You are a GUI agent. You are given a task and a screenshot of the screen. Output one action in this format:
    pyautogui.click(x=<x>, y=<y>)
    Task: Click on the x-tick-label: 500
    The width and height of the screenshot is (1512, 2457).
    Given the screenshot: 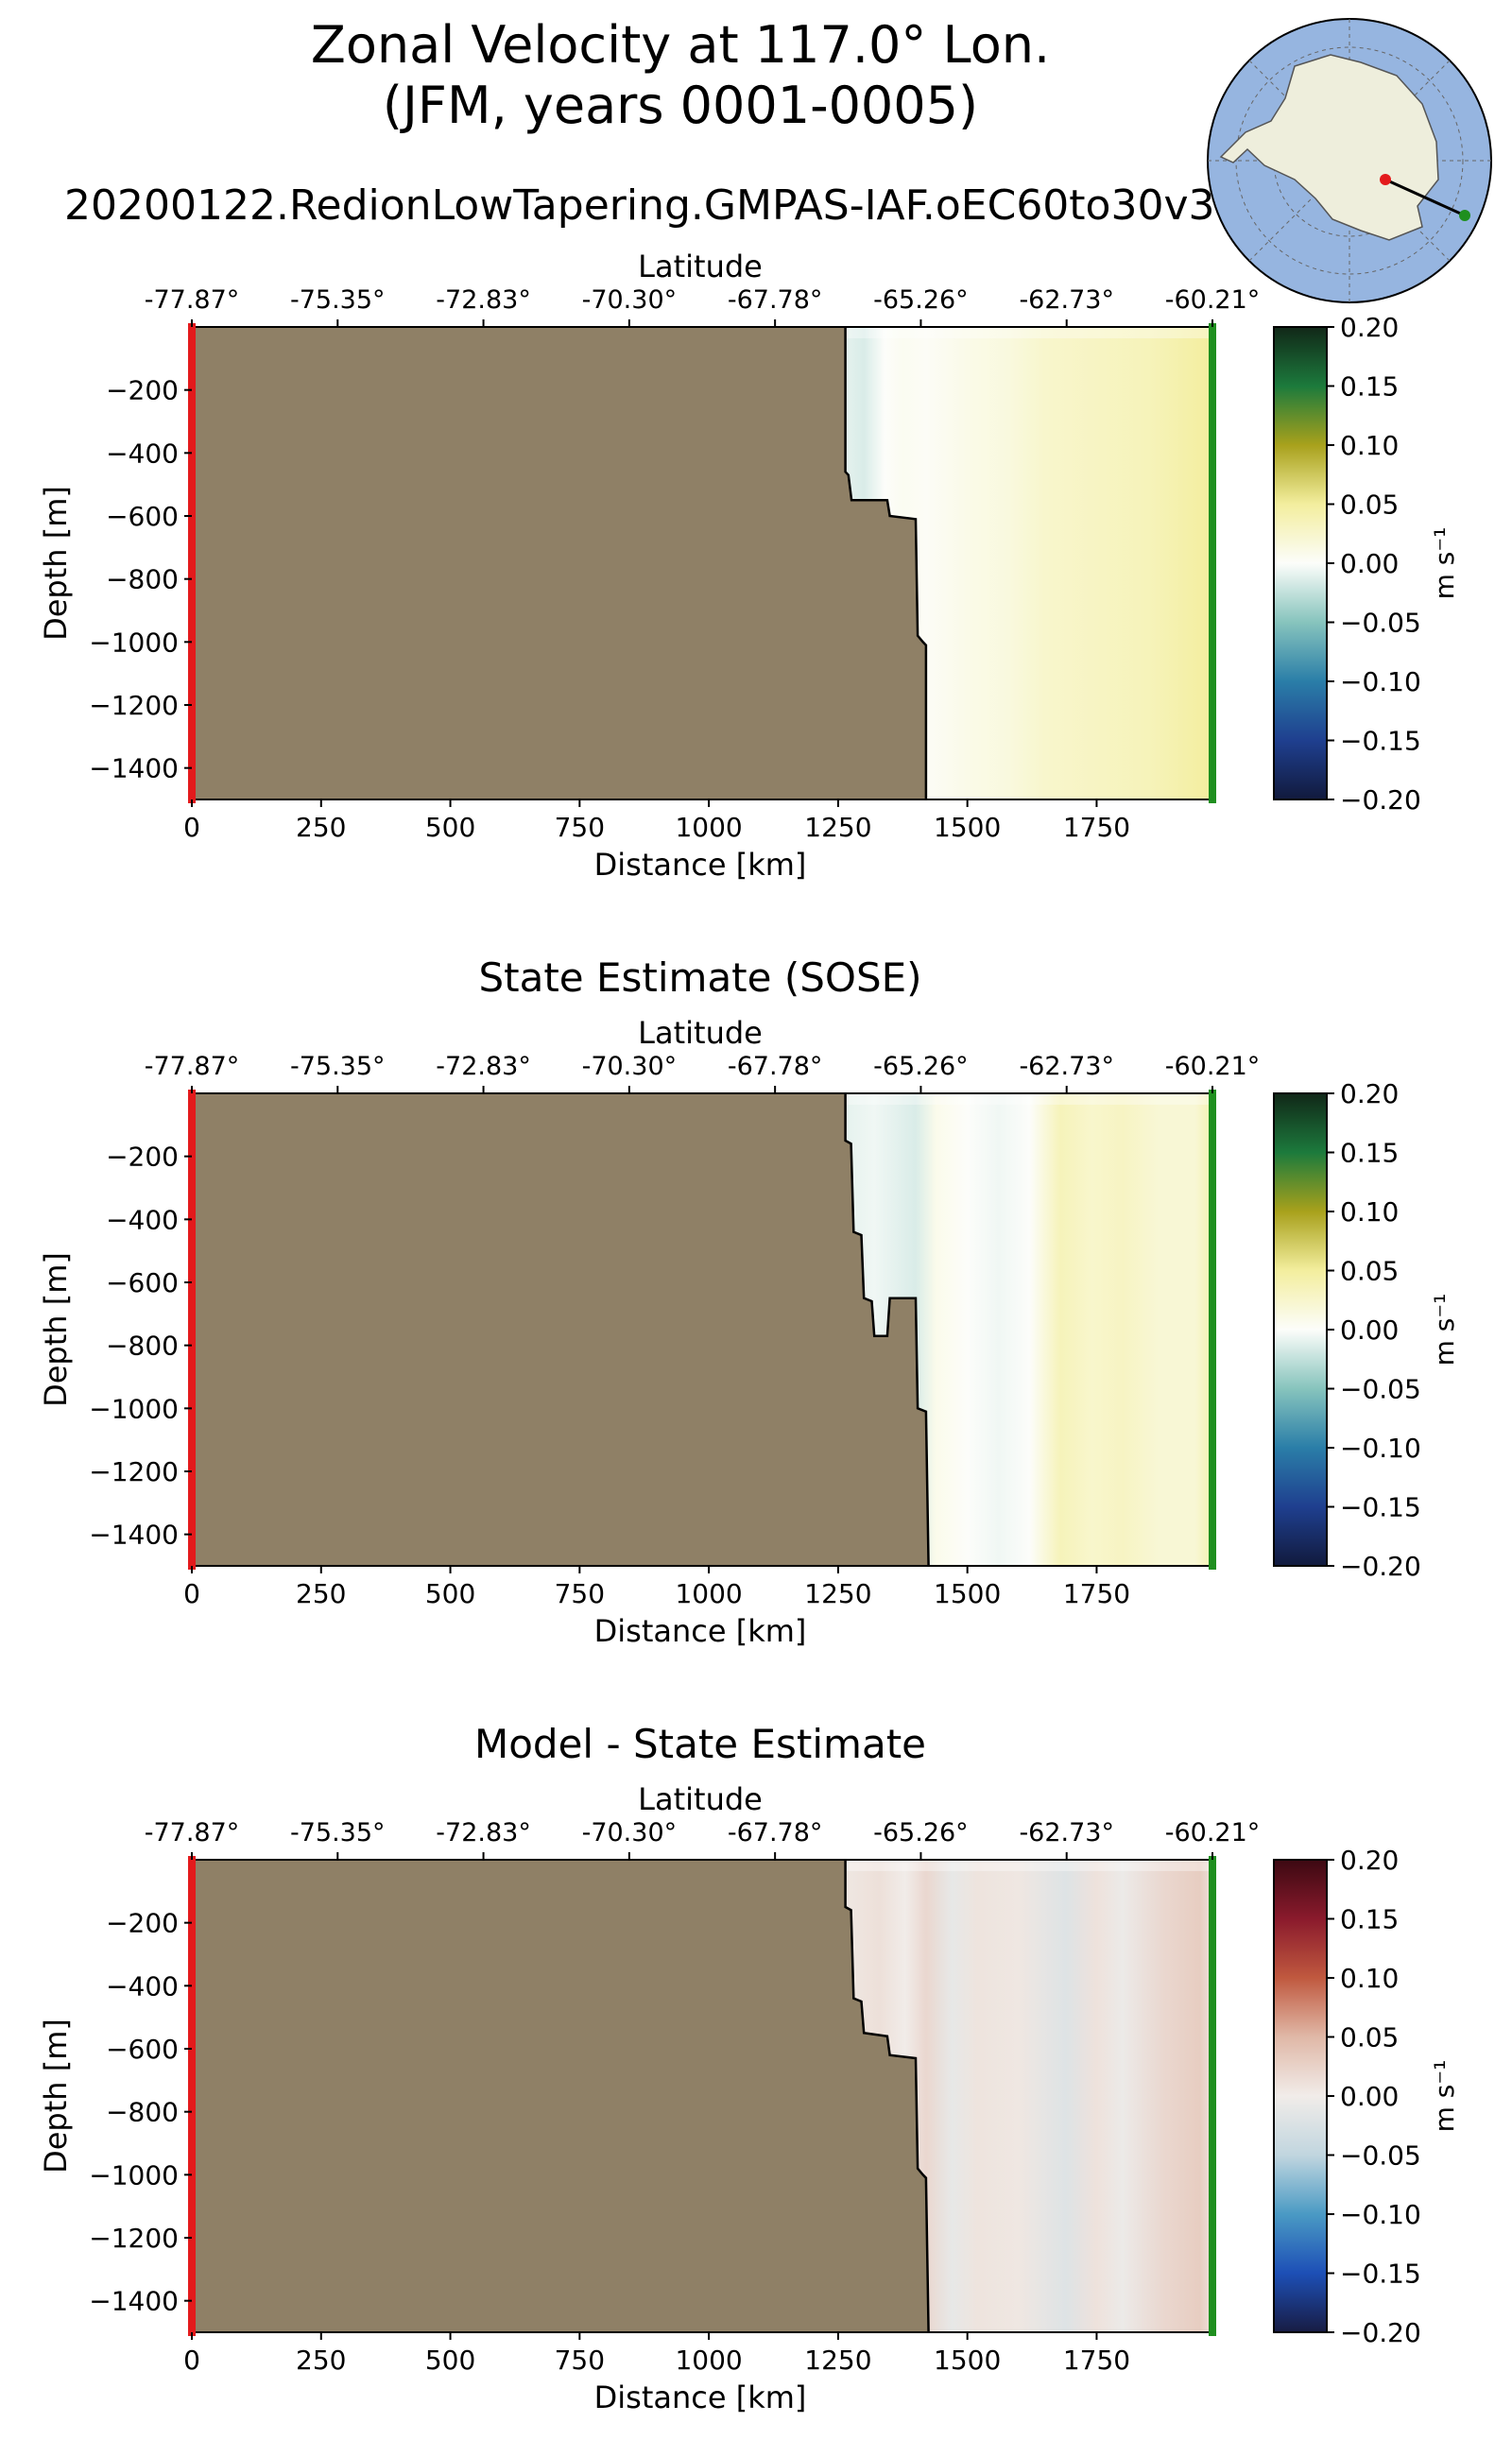 What is the action you would take?
    pyautogui.click(x=450, y=827)
    